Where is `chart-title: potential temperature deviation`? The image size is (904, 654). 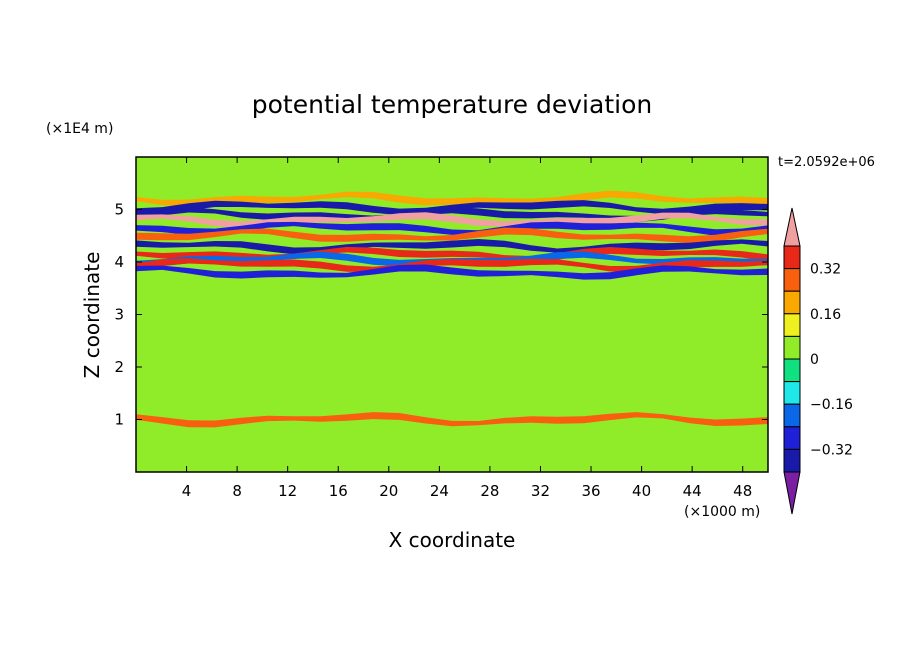
chart-title: potential temperature deviation is located at coordinates (452, 104).